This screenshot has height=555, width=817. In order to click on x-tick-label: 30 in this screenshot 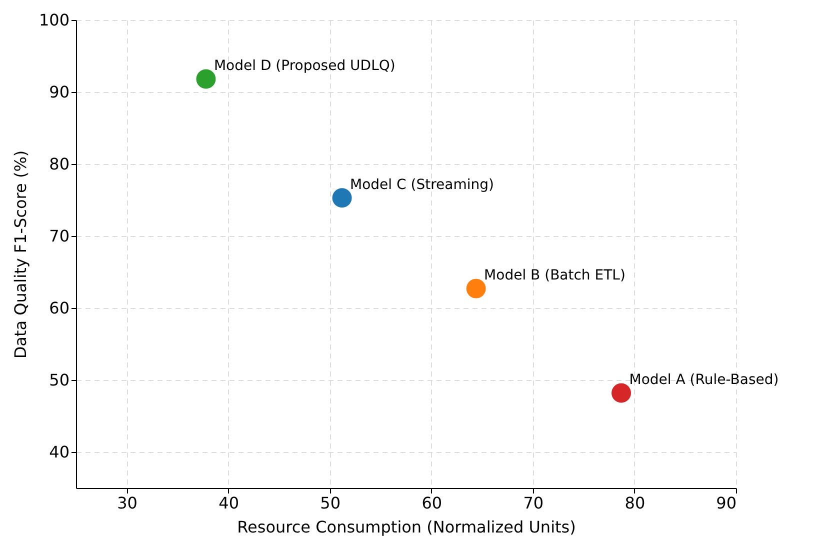, I will do `click(127, 503)`.